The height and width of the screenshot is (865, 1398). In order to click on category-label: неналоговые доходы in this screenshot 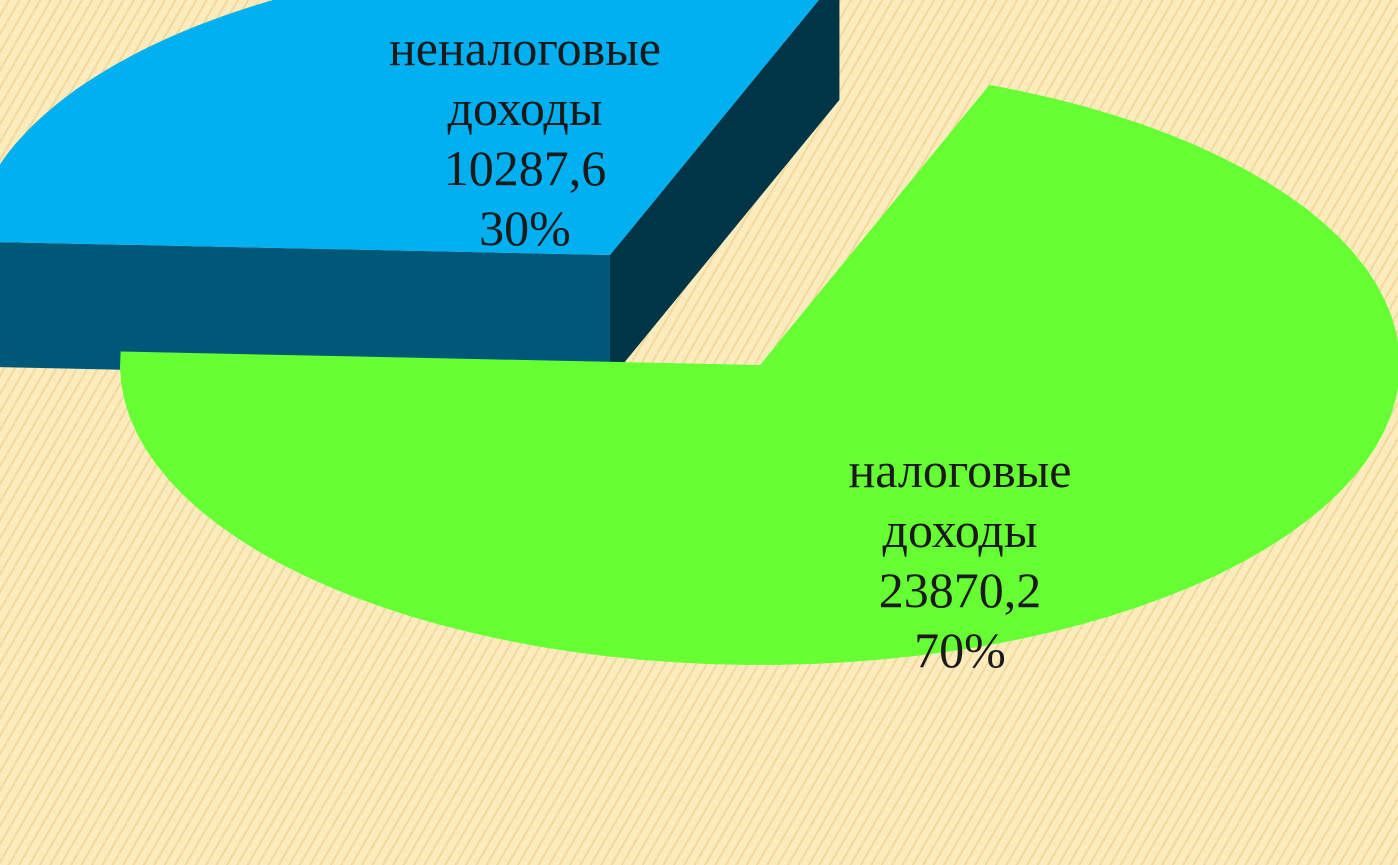, I will do `click(525, 78)`.